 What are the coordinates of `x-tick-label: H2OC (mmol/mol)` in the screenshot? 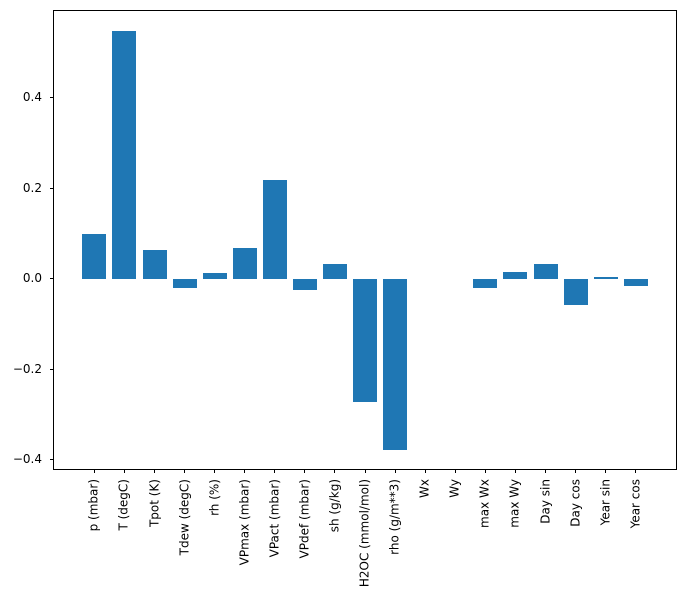 It's located at (364, 533).